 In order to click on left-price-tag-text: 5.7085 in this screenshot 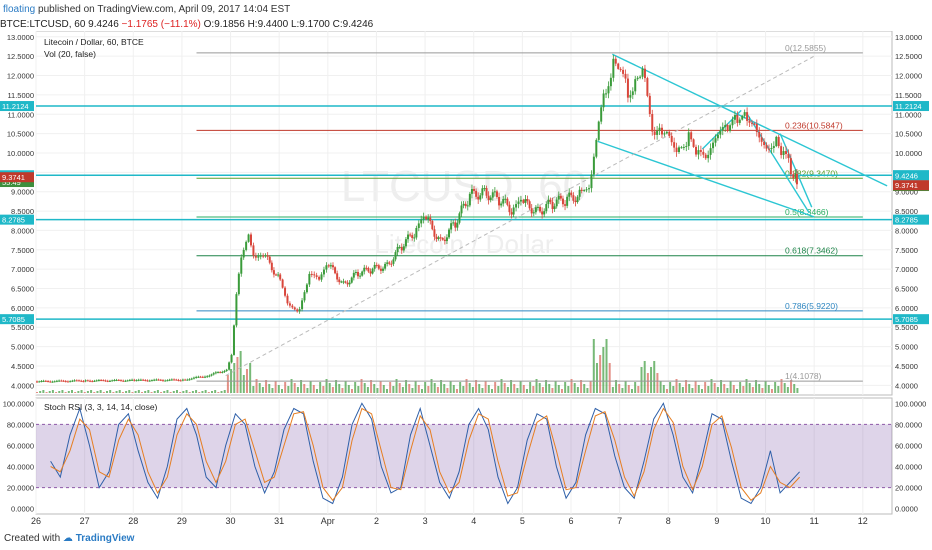, I will do `click(13, 319)`.